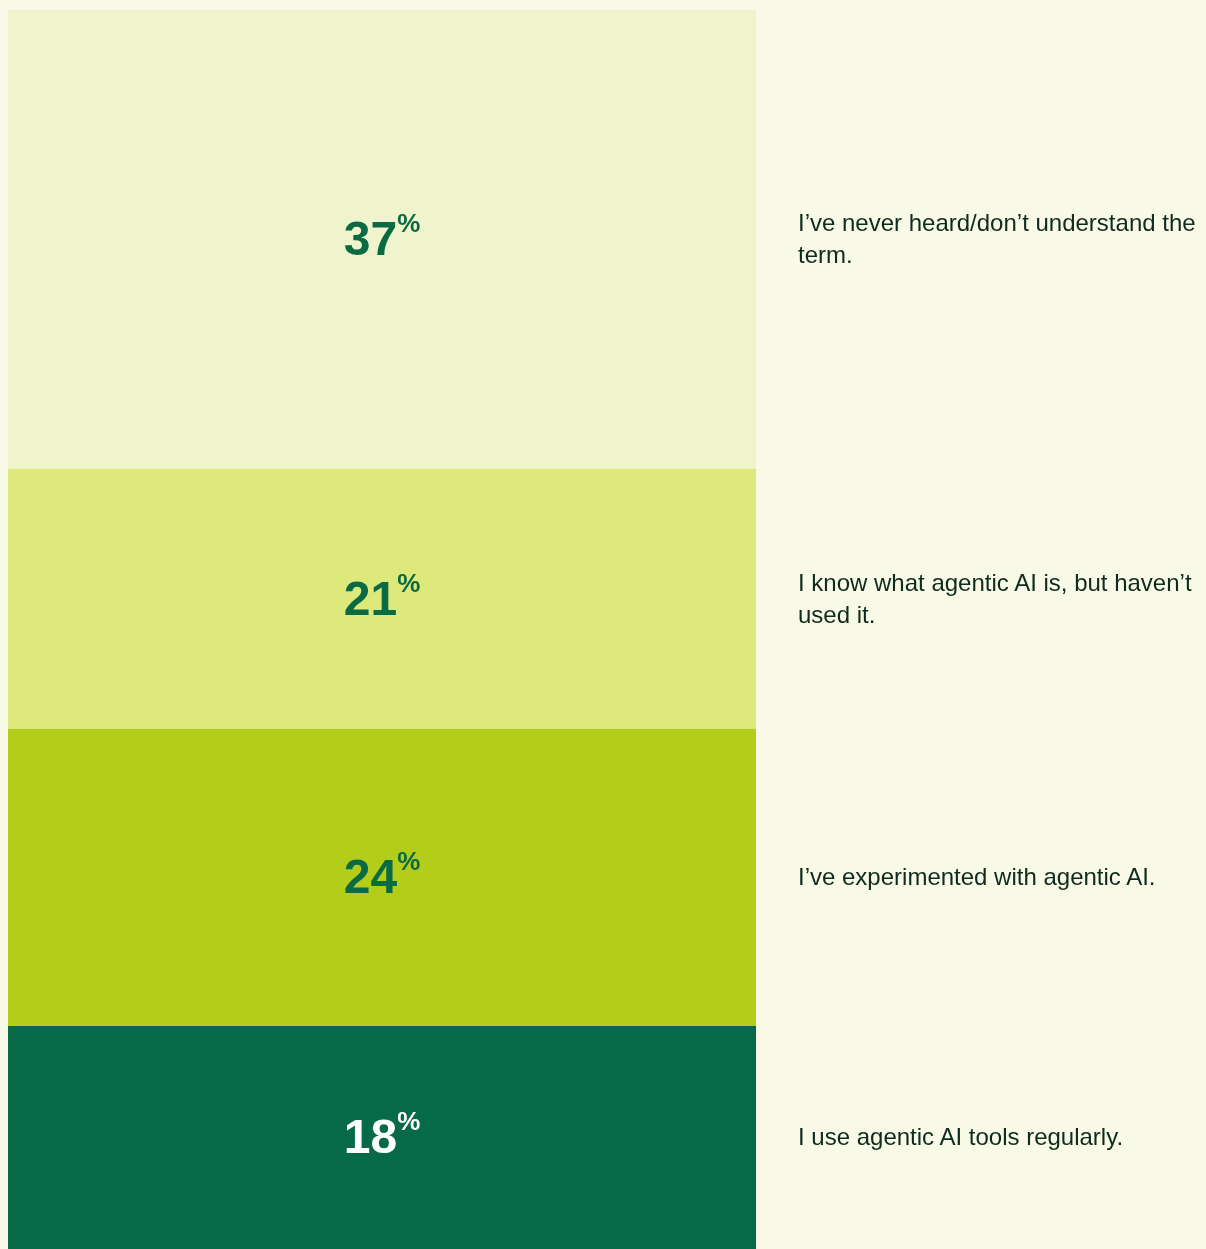 The image size is (1206, 1249). Describe the element at coordinates (997, 239) in the screenshot. I see `series-label: I’ve never heard/don’t understand the term.` at that location.